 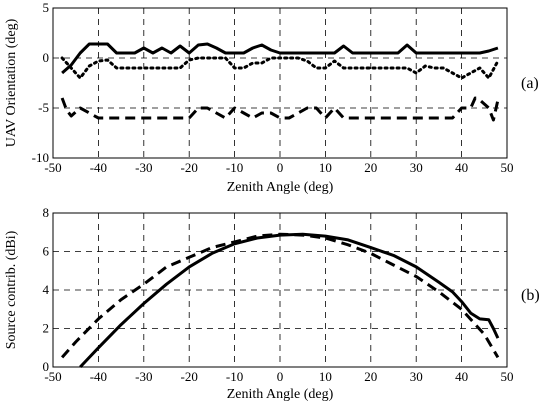 I want to click on panel-a-y-tick-label: -10, so click(x=40, y=157).